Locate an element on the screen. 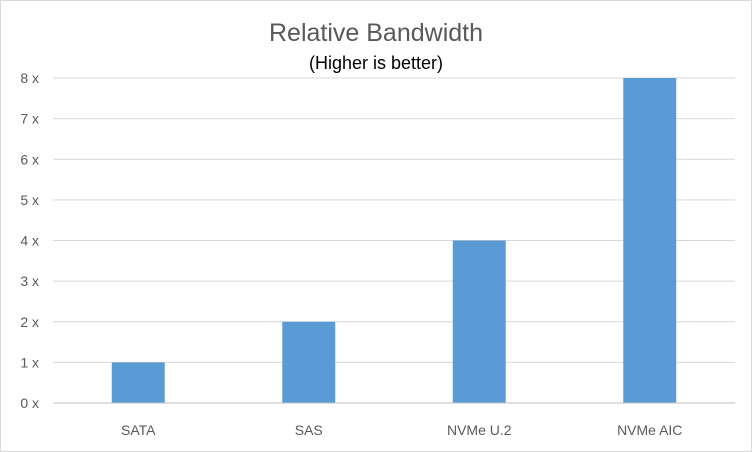 This screenshot has height=452, width=752. y-tick-label: 1 x is located at coordinates (29, 362).